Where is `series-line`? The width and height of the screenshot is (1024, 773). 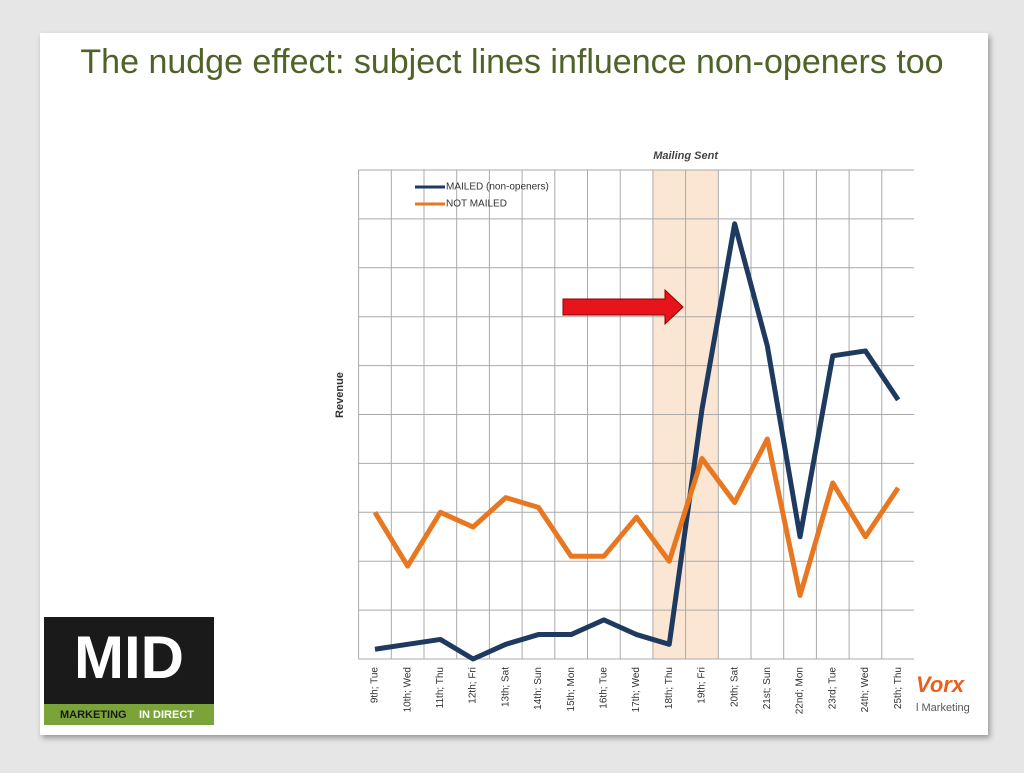 series-line is located at coordinates (636, 517).